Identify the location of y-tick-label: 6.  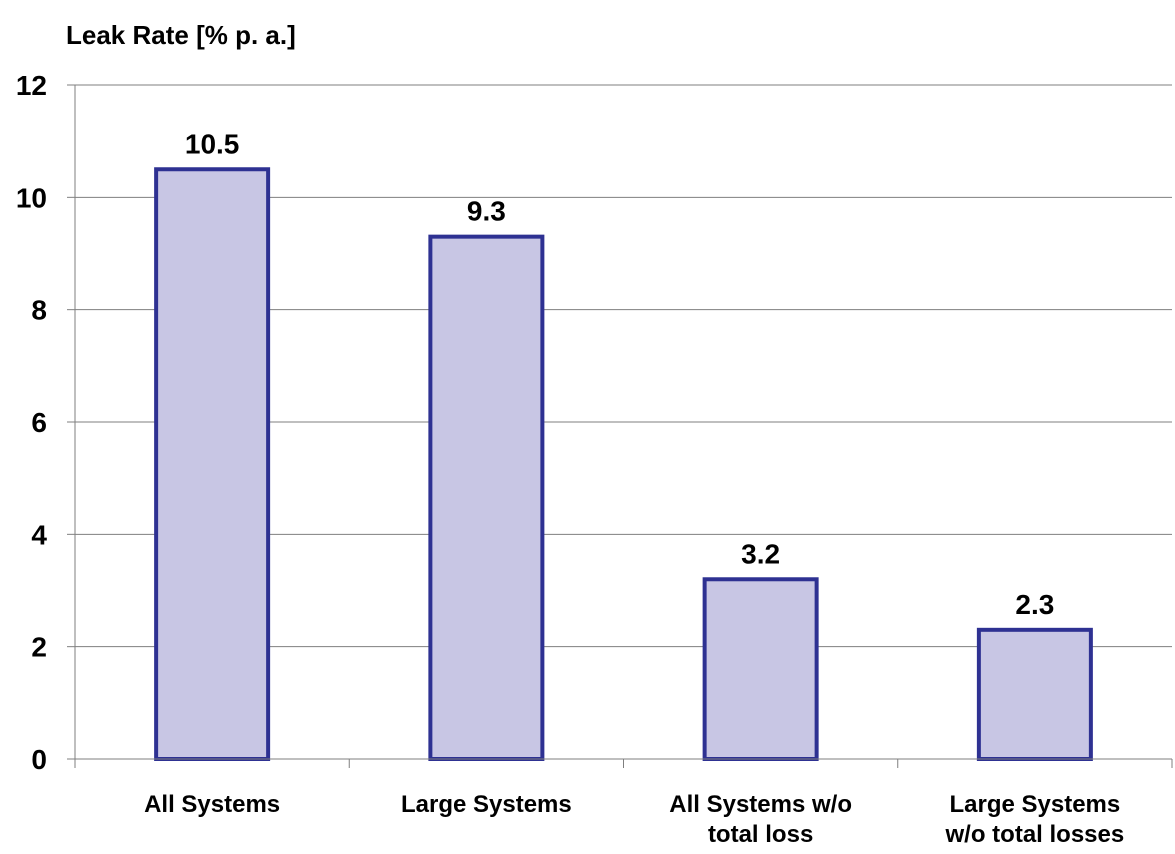
(39, 422).